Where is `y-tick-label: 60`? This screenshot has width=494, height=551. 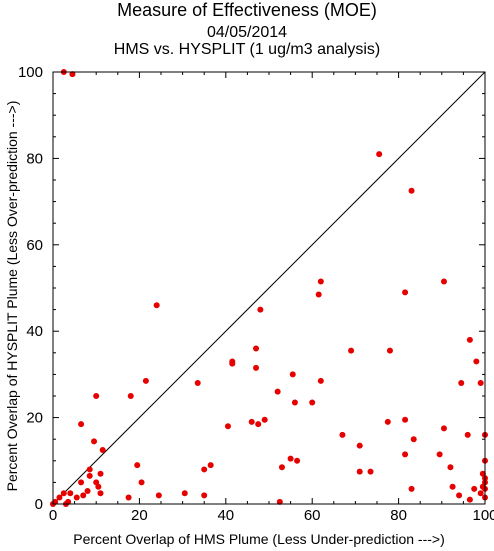 y-tick-label: 60 is located at coordinates (34, 245).